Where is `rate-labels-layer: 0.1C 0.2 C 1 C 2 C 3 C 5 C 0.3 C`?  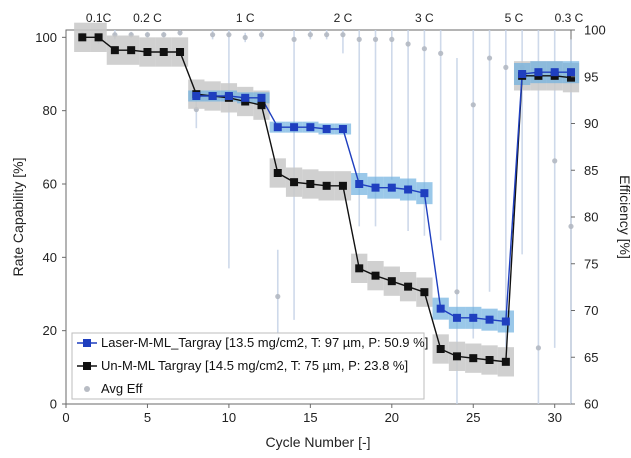 rate-labels-layer: 0.1C 0.2 C 1 C 2 C 3 C 5 C 0.3 C is located at coordinates (335, 18).